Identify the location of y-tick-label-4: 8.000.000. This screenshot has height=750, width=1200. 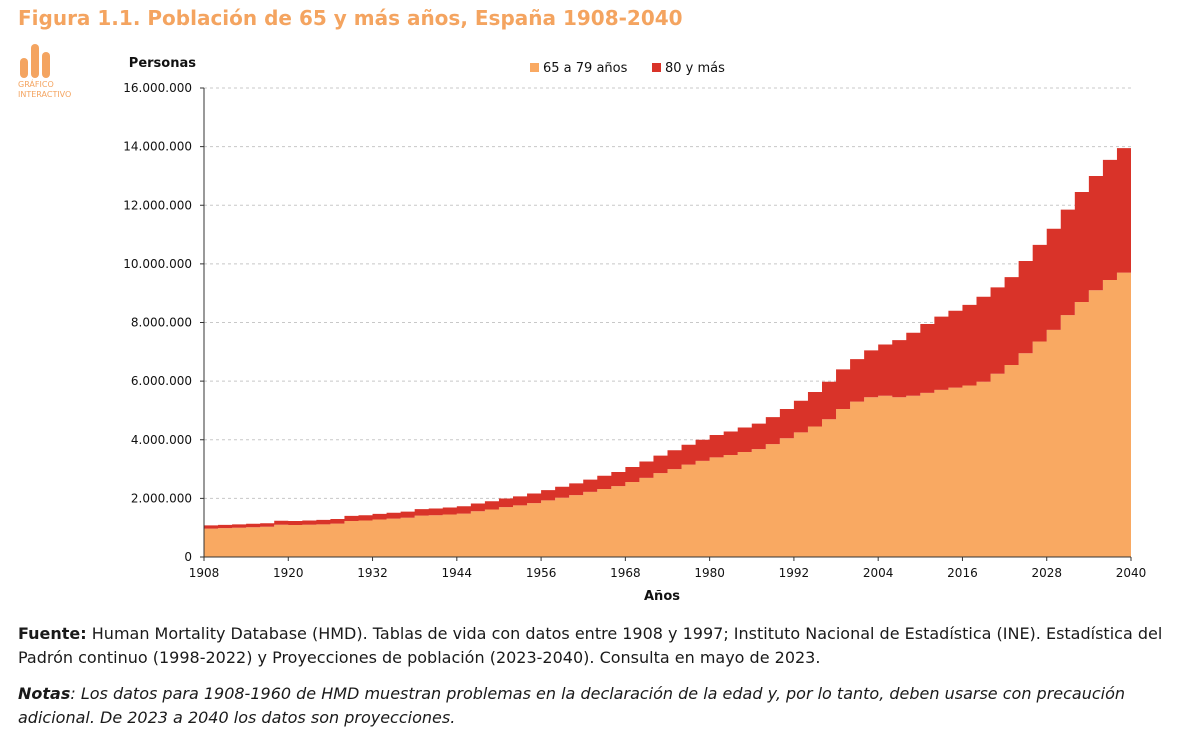
(161, 323).